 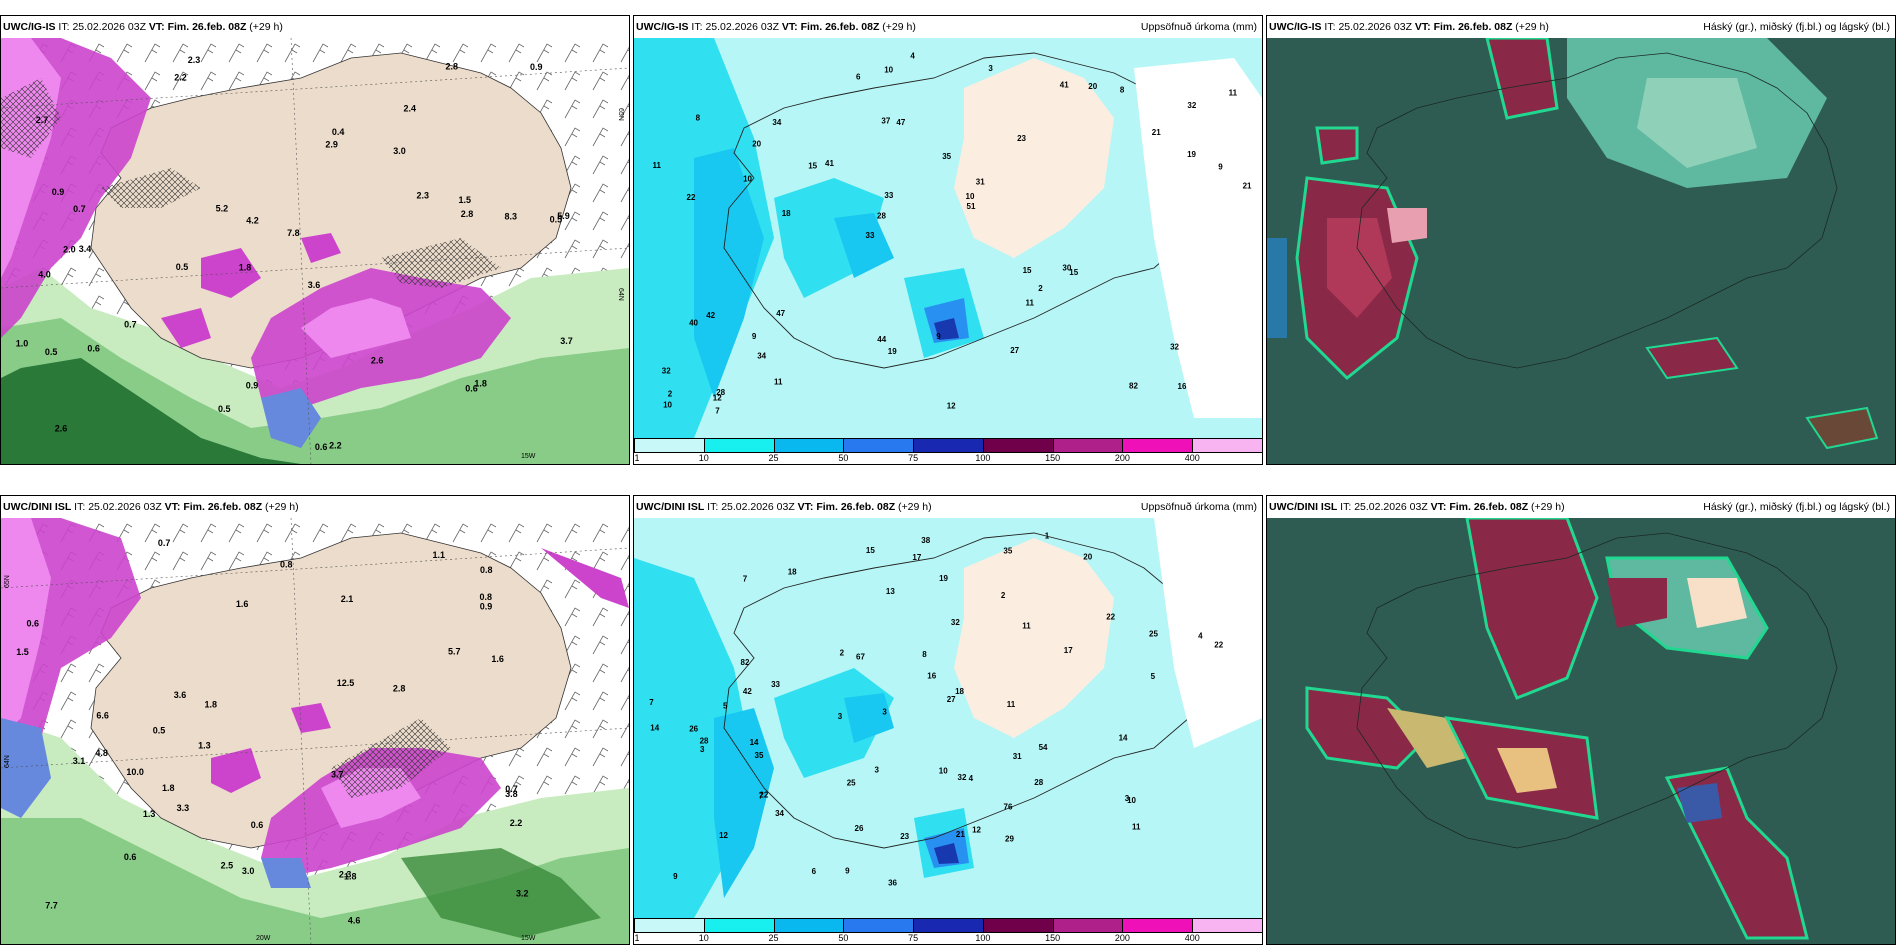 What do you see at coordinates (536, 67) in the screenshot?
I see `precip-rate-label: 0.9` at bounding box center [536, 67].